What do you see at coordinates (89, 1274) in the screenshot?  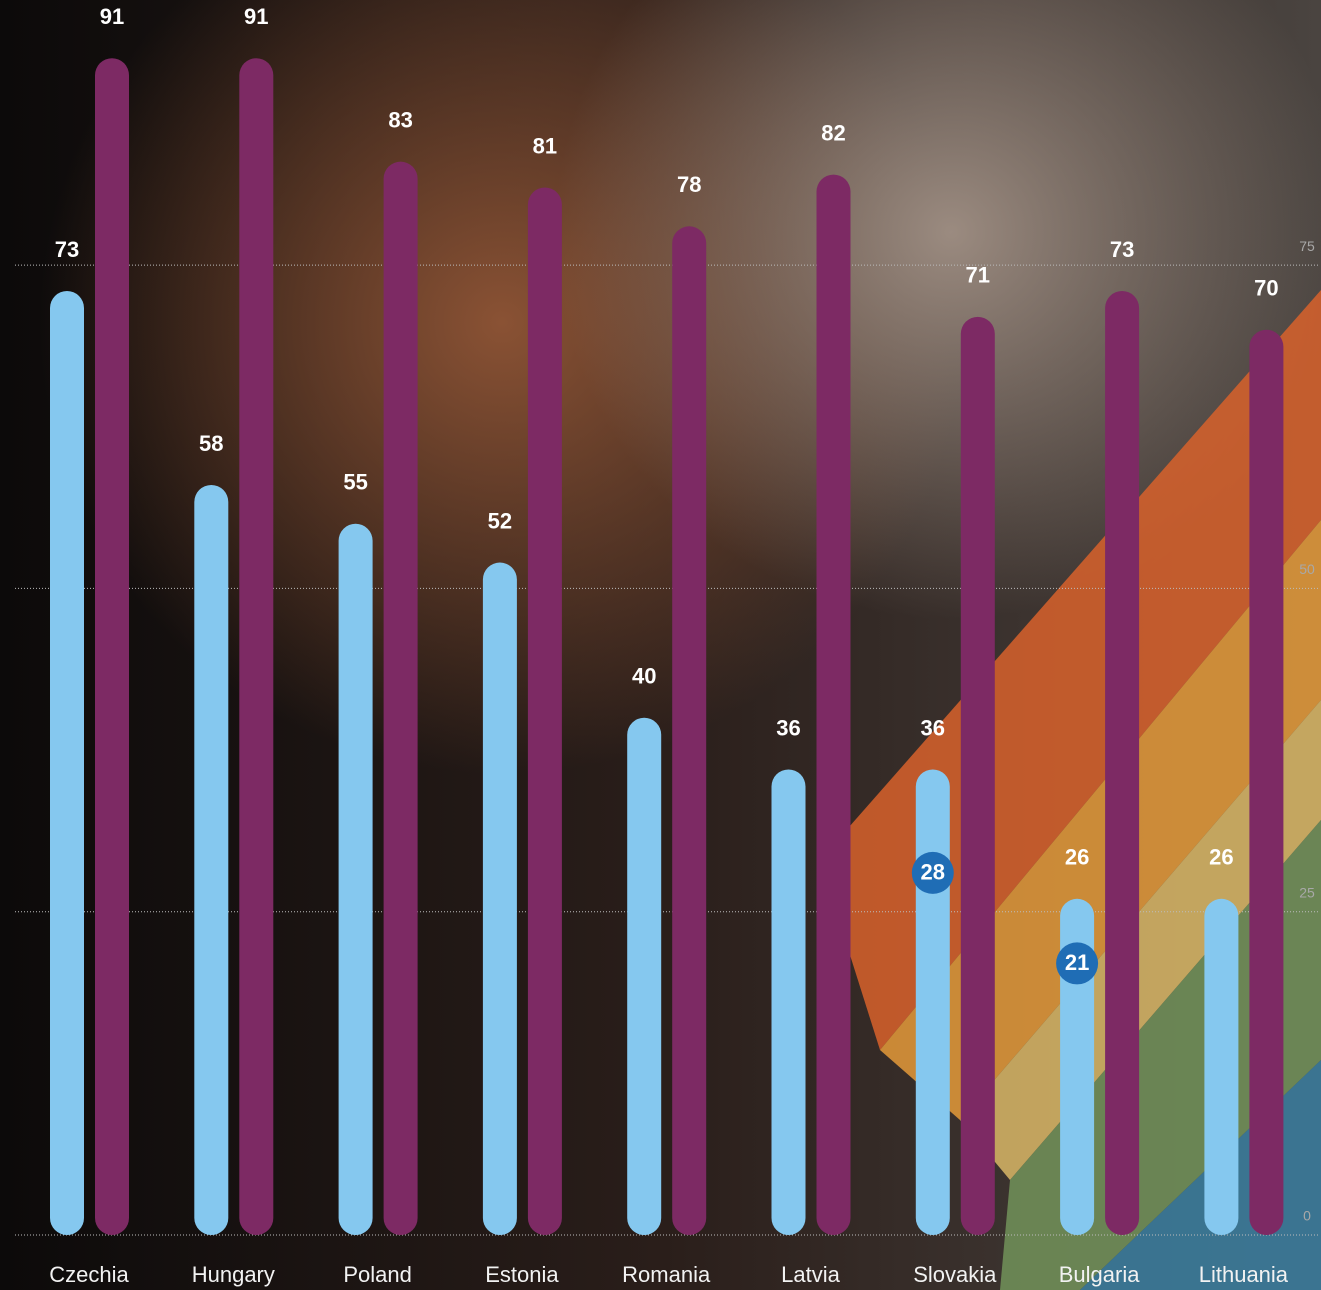 I see `x-tick-label: Czechia` at bounding box center [89, 1274].